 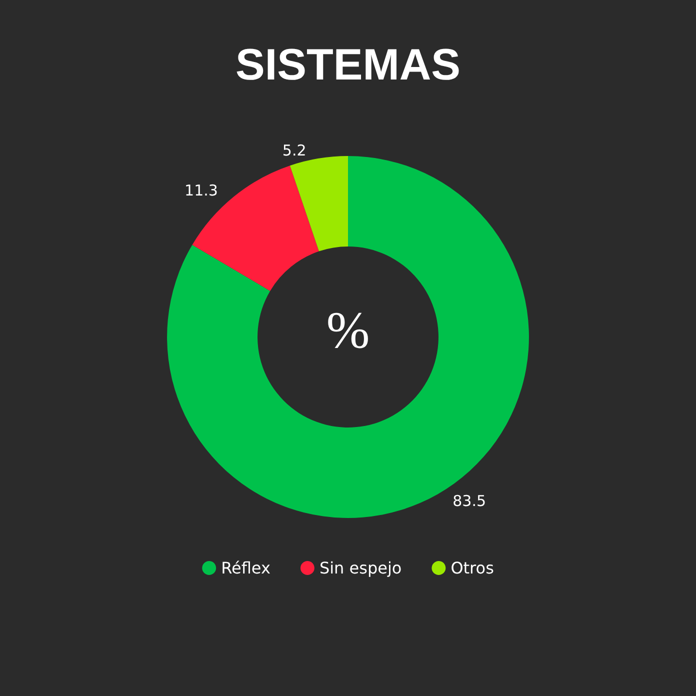 I want to click on data-label: 11.3, so click(x=201, y=190).